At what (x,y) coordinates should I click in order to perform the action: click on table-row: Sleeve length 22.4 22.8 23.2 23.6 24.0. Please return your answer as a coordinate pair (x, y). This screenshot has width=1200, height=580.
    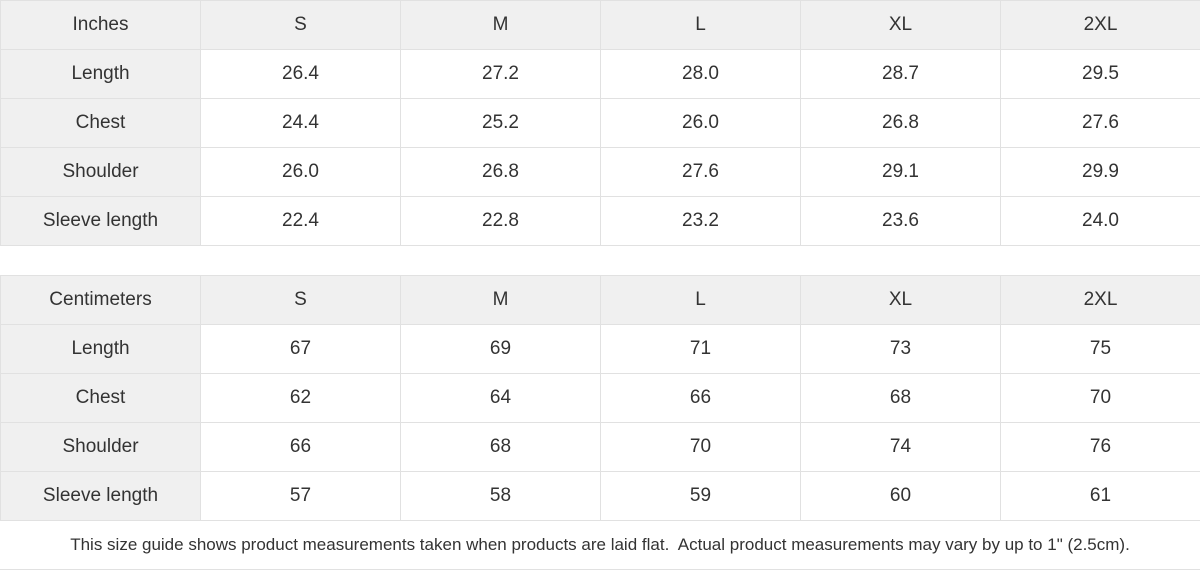
    Looking at the image, I should click on (600, 221).